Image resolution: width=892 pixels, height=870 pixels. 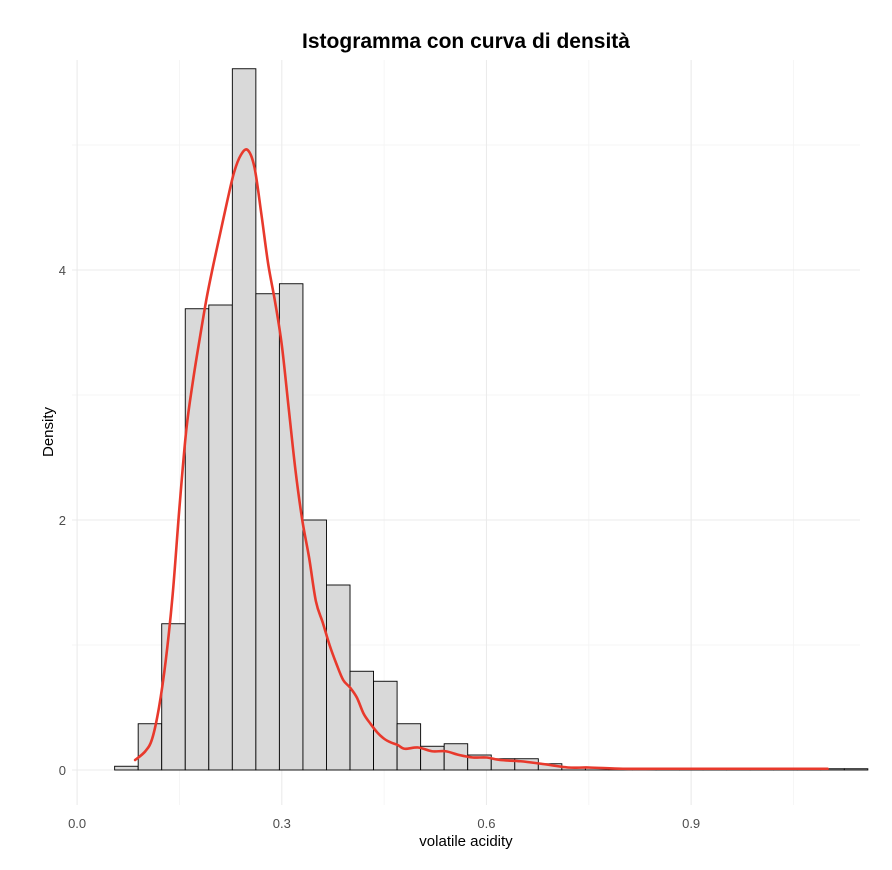 What do you see at coordinates (691, 823) in the screenshot?
I see `x-tick-label: 0.9` at bounding box center [691, 823].